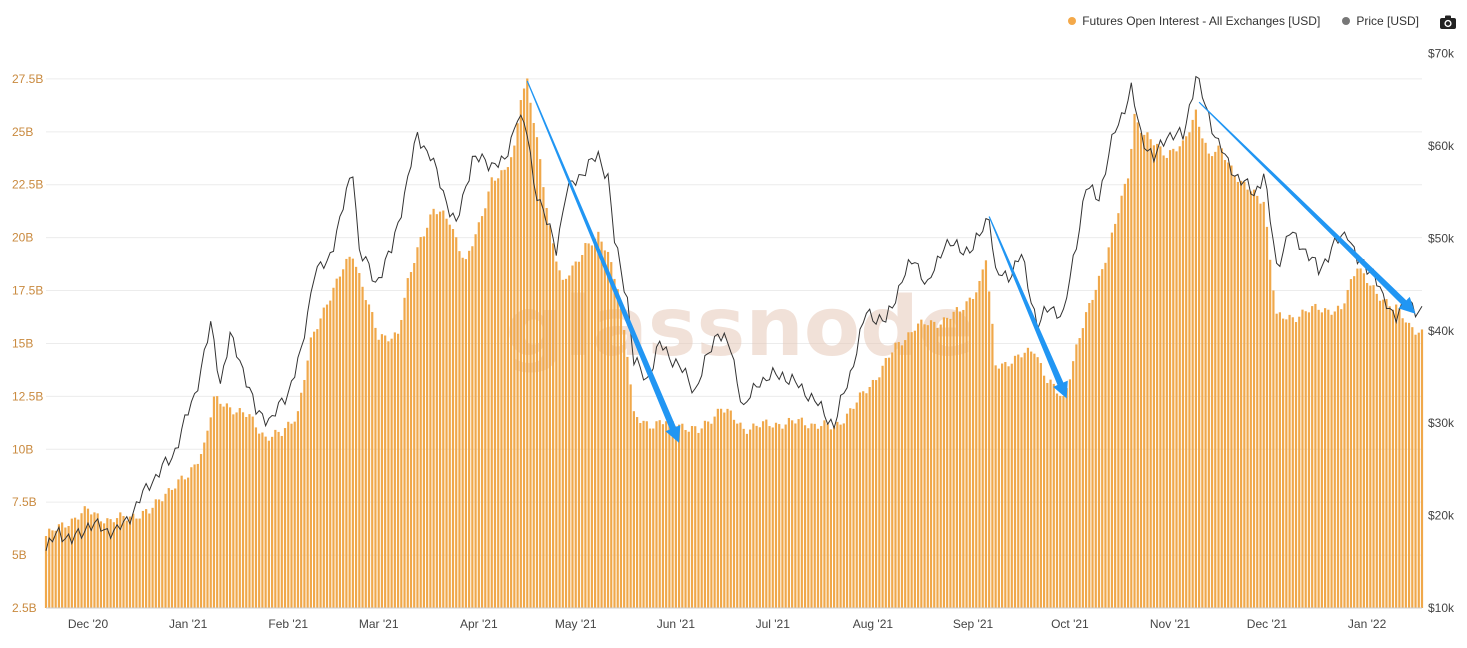 Image resolution: width=1467 pixels, height=648 pixels. What do you see at coordinates (188, 624) in the screenshot?
I see `x-tick-jan-21: Jan '21` at bounding box center [188, 624].